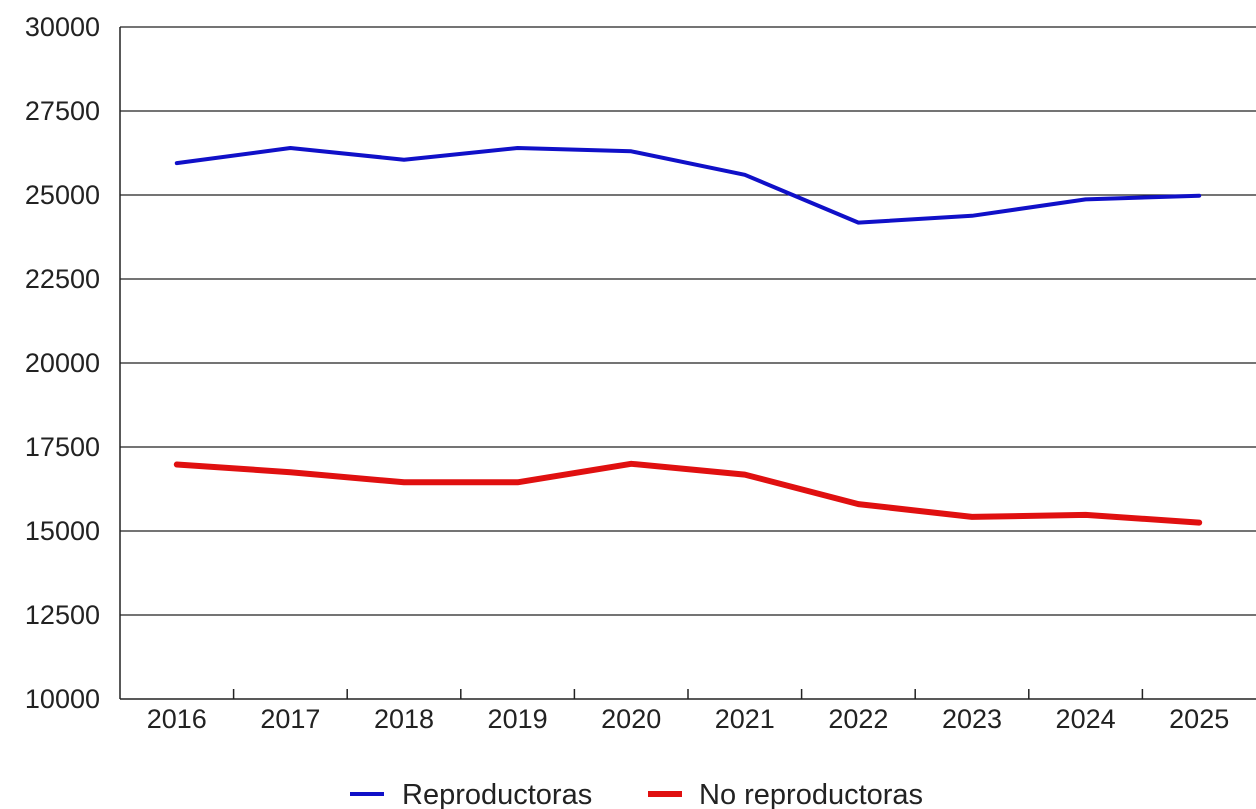  I want to click on y-tick-label: 17500, so click(62, 447).